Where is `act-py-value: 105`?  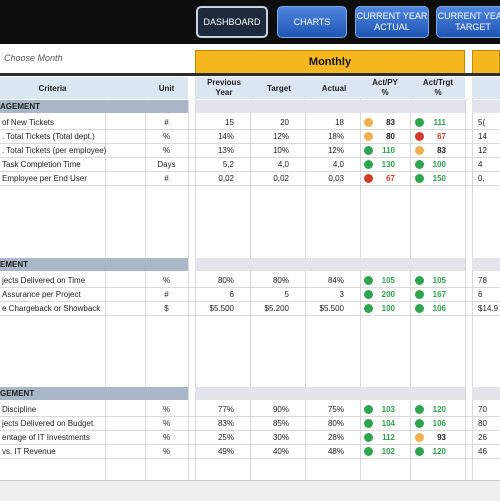 act-py-value: 105 is located at coordinates (388, 280).